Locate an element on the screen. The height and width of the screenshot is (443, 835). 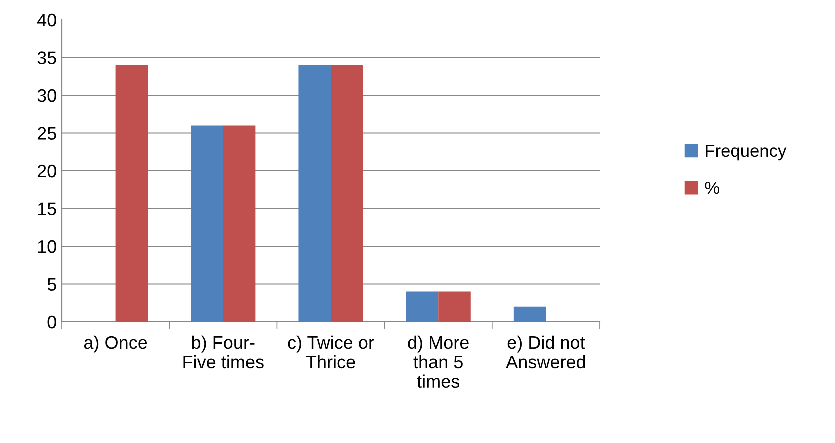
y-tick-label: 40 is located at coordinates (46, 20).